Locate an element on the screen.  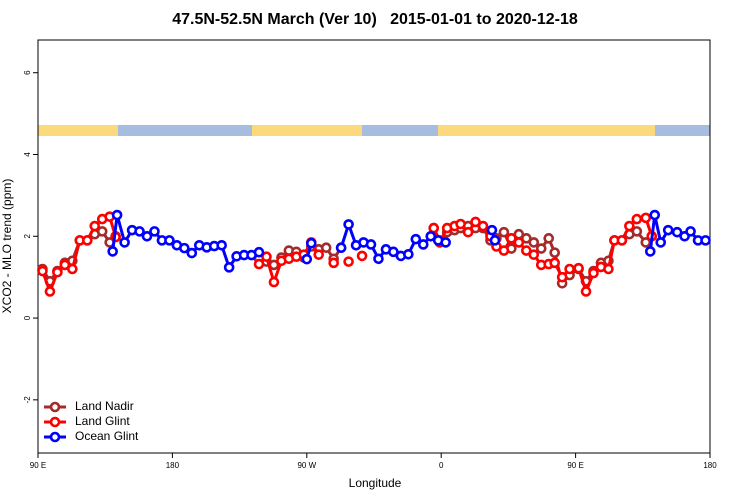
legend-label: Land Glint is located at coordinates (102, 421).